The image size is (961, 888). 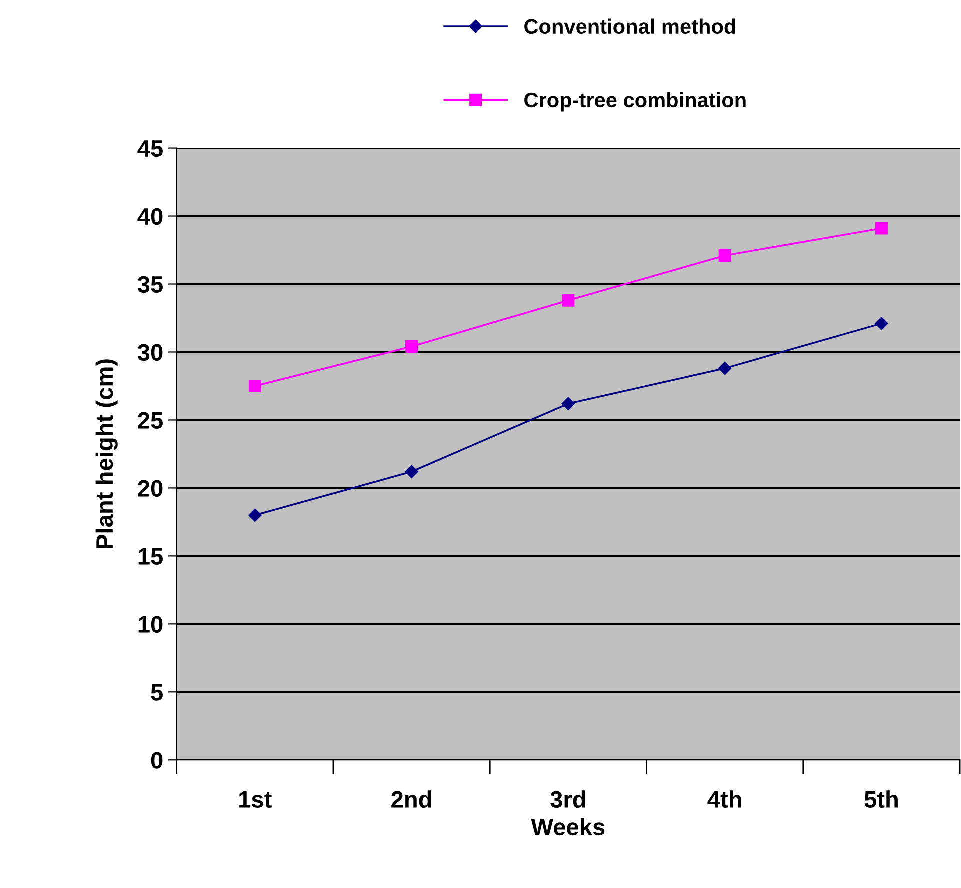 I want to click on y-tick-label: 5, so click(x=157, y=692).